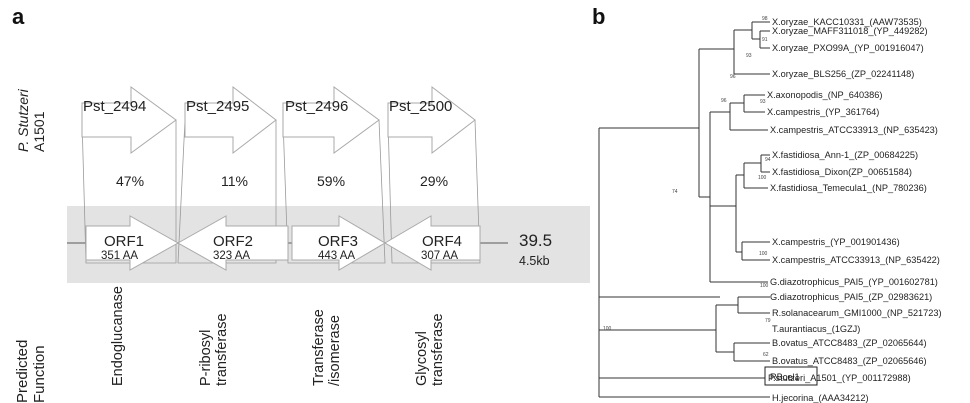 The height and width of the screenshot is (403, 970). Describe the element at coordinates (766, 355) in the screenshot. I see `bootstrap-14: 62` at that location.